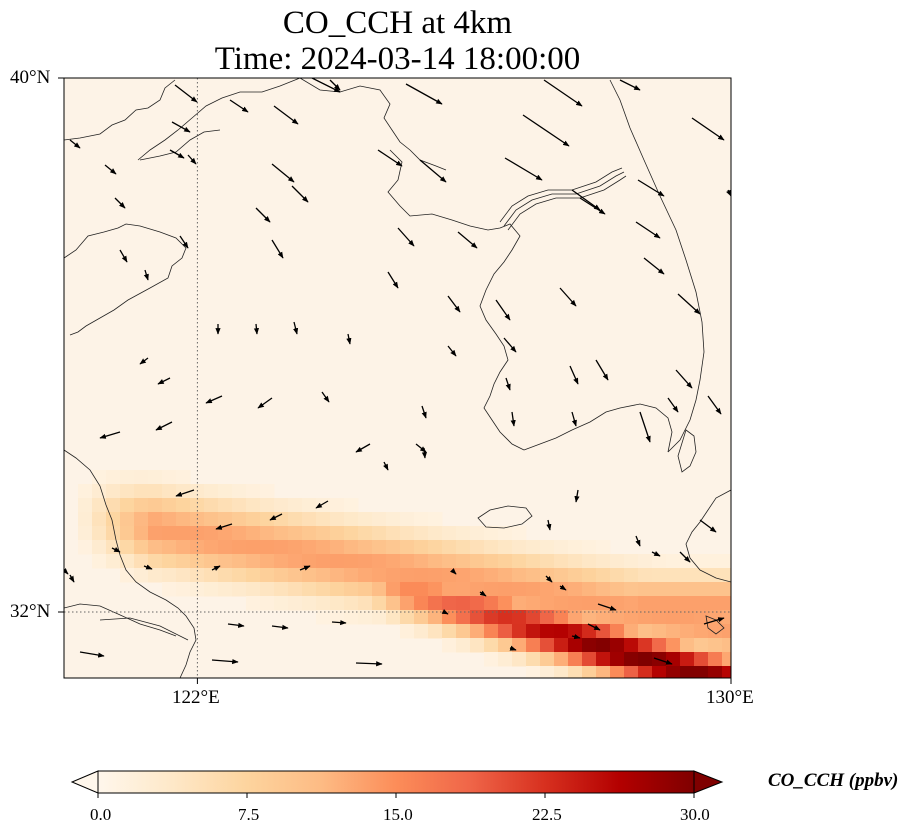  I want to click on colorbar-tick-2: 15.0, so click(398, 814).